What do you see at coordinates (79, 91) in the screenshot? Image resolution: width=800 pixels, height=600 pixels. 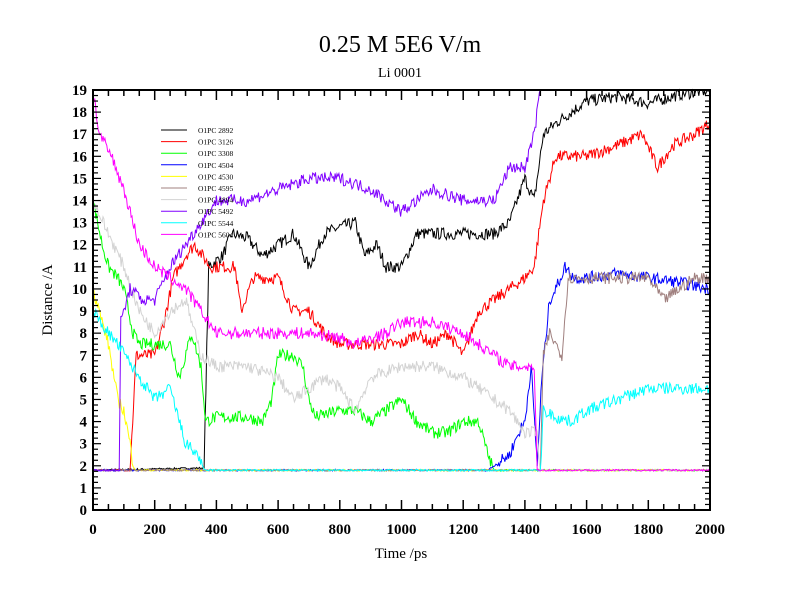 I see `y-tick-label: 19` at bounding box center [79, 91].